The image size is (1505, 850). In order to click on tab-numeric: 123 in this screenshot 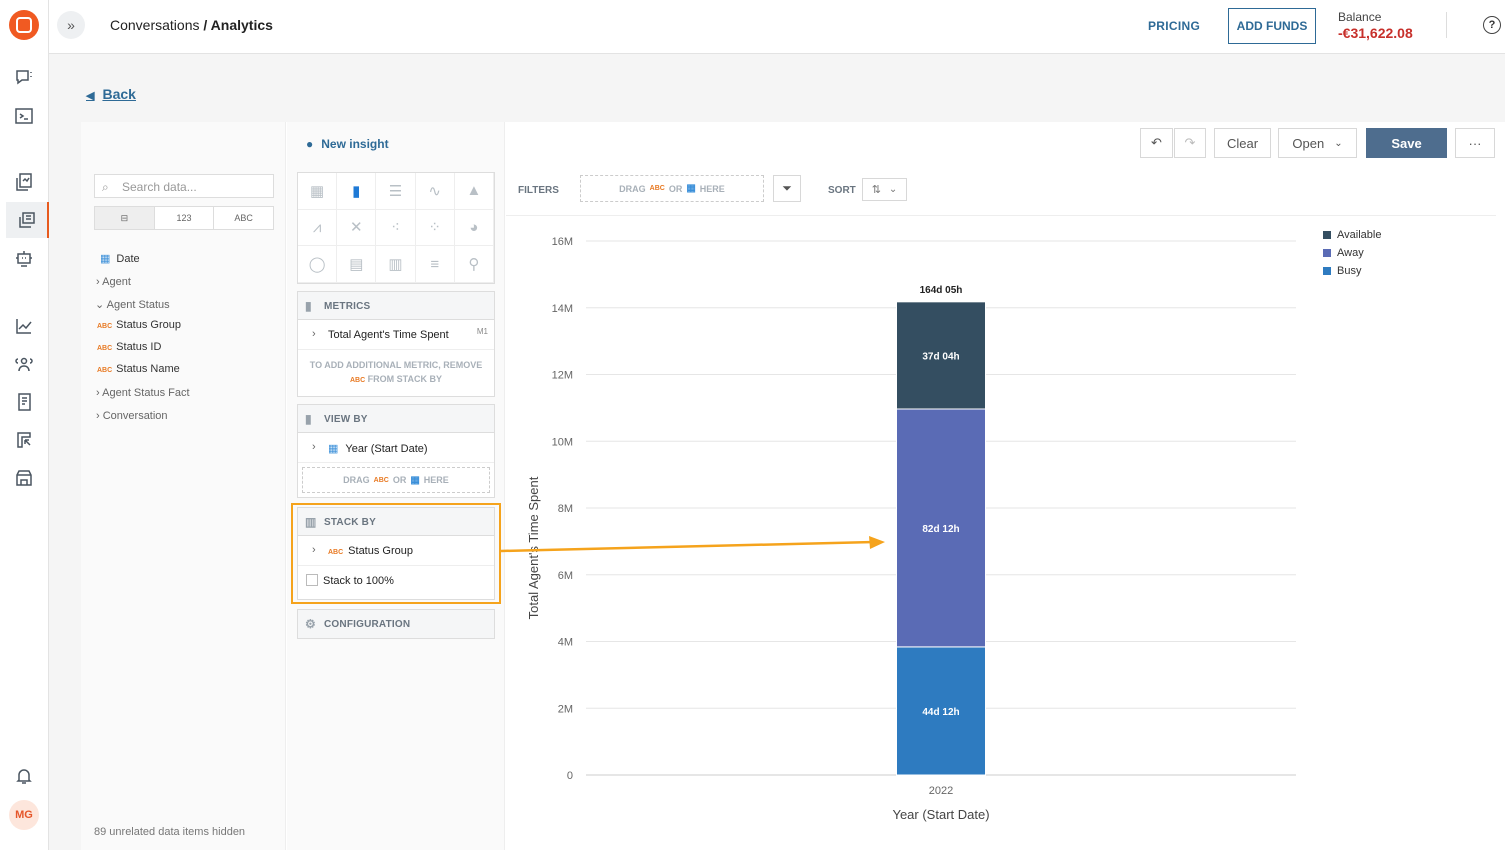, I will do `click(185, 218)`.